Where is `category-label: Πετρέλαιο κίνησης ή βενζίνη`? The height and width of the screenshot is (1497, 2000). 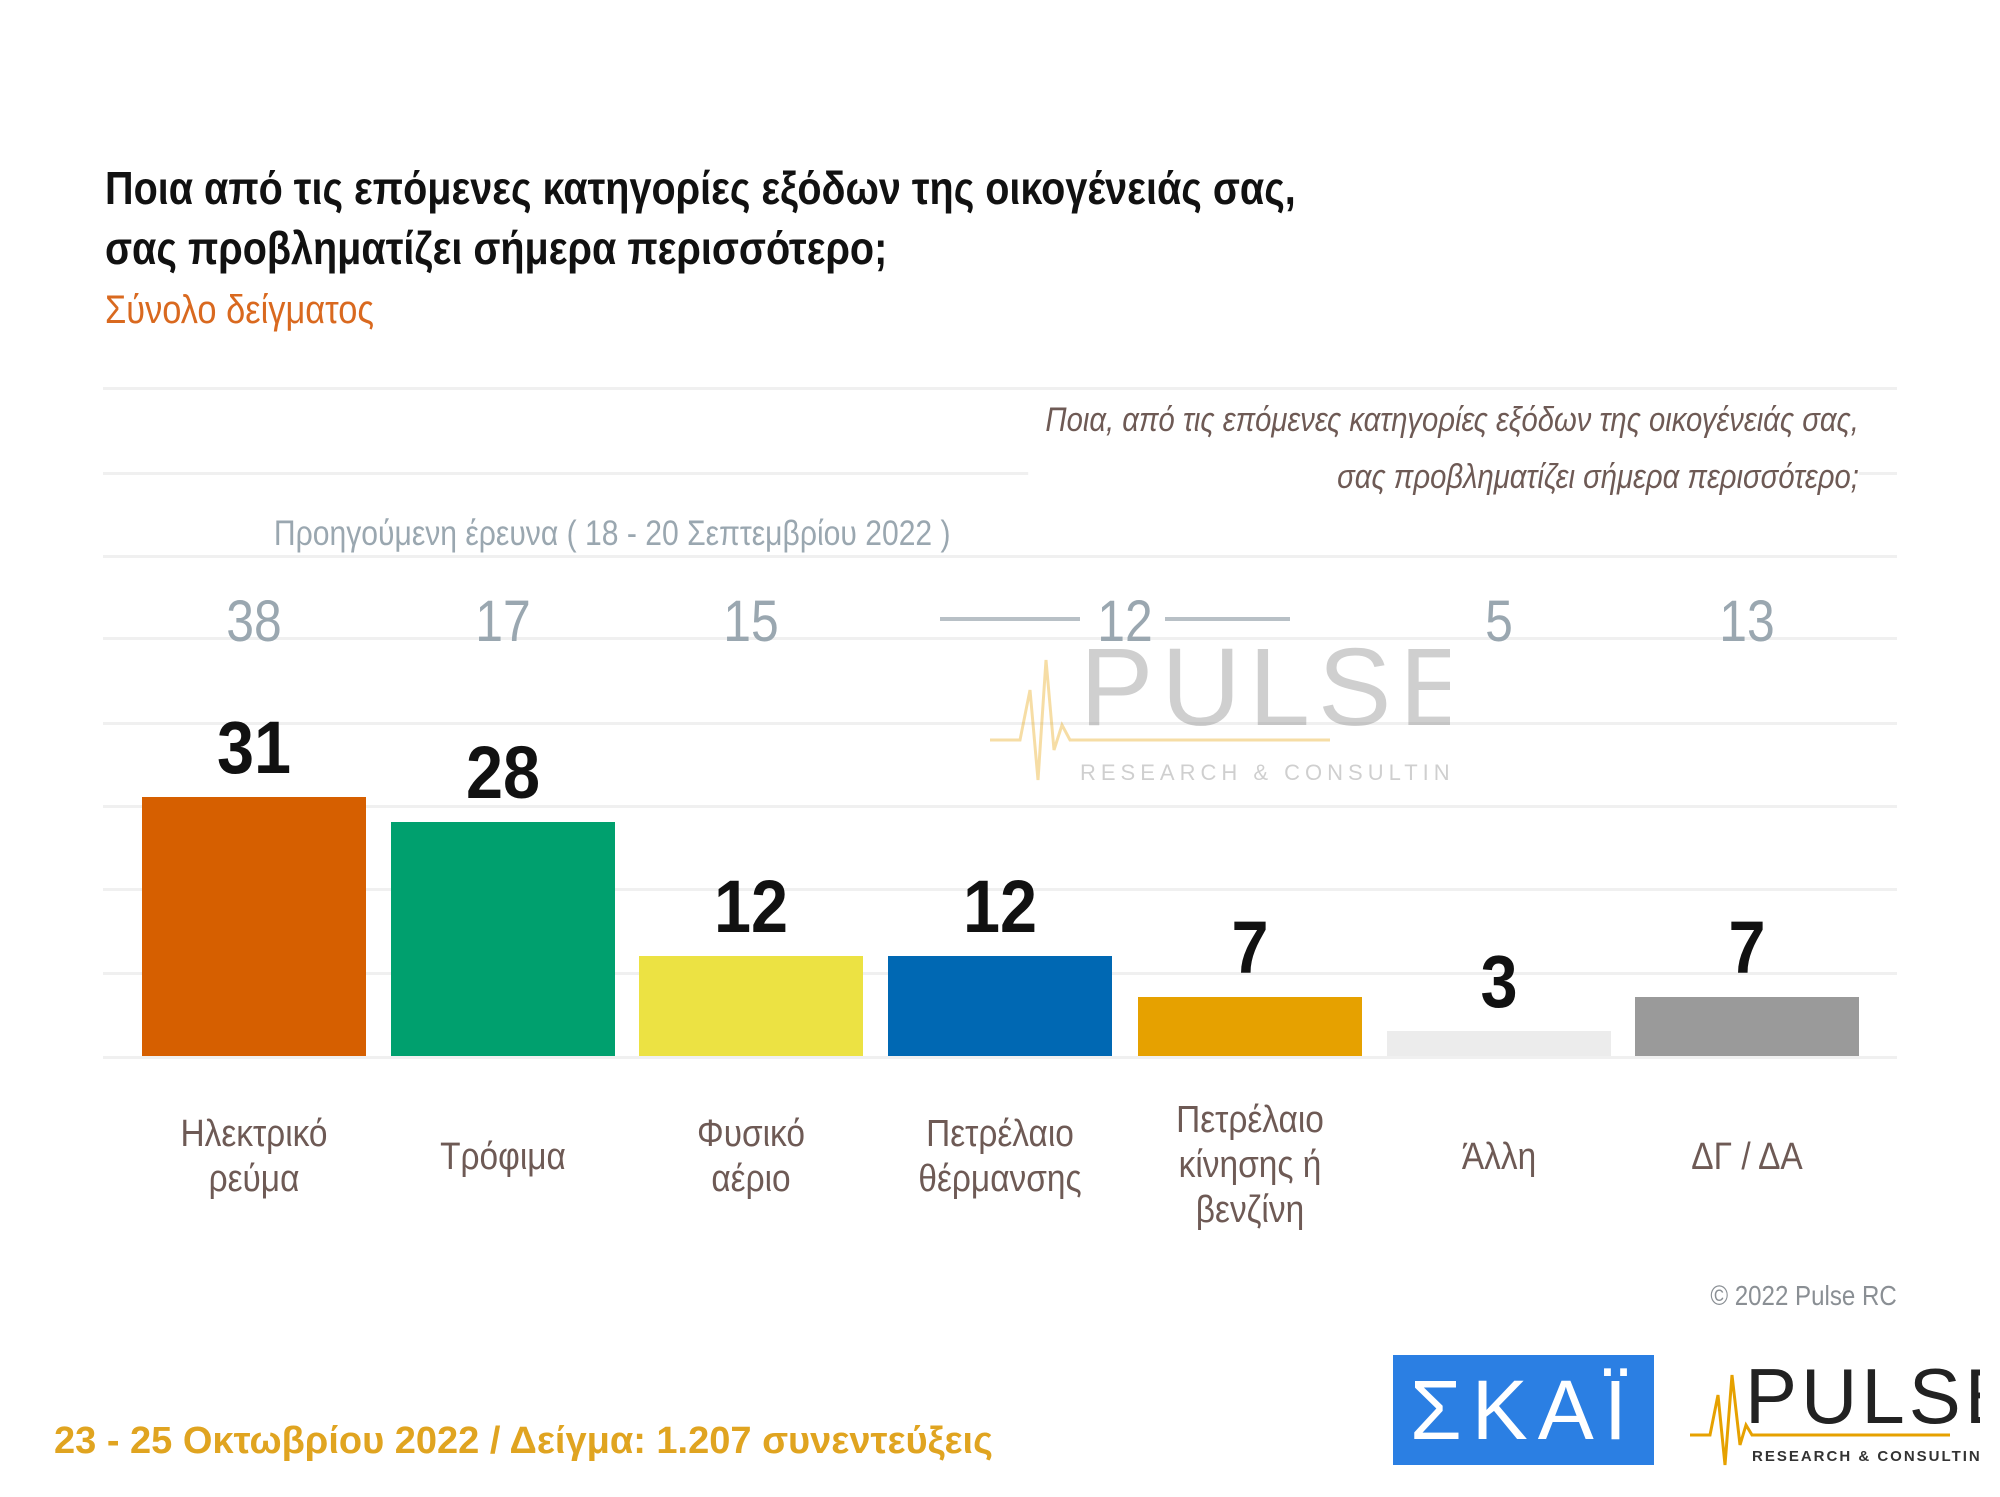
category-label: Πετρέλαιο κίνησης ή βενζίνη is located at coordinates (1250, 1165).